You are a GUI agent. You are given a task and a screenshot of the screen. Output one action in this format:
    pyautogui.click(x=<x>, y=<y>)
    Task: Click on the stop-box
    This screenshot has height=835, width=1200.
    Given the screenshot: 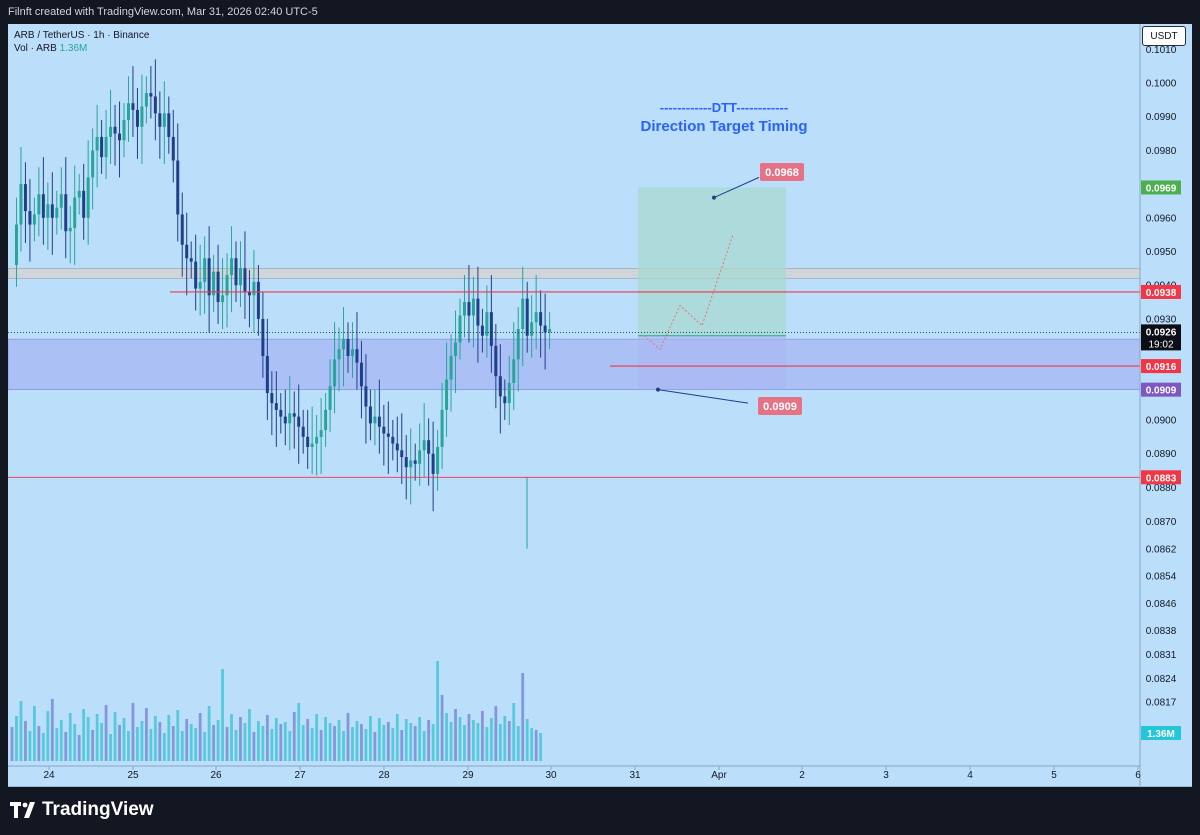 What is the action you would take?
    pyautogui.click(x=712, y=362)
    